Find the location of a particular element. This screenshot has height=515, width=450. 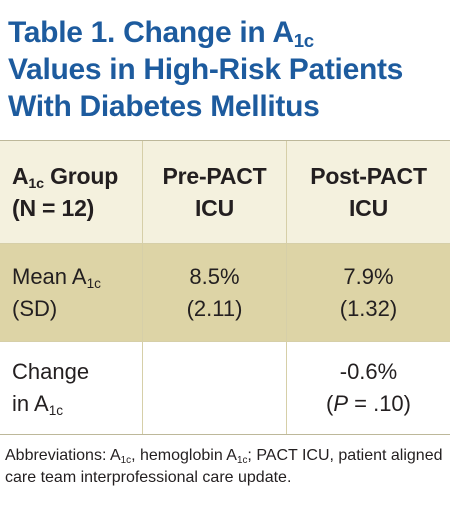

mean-label-line-1: Mean A1c is located at coordinates (77, 277).